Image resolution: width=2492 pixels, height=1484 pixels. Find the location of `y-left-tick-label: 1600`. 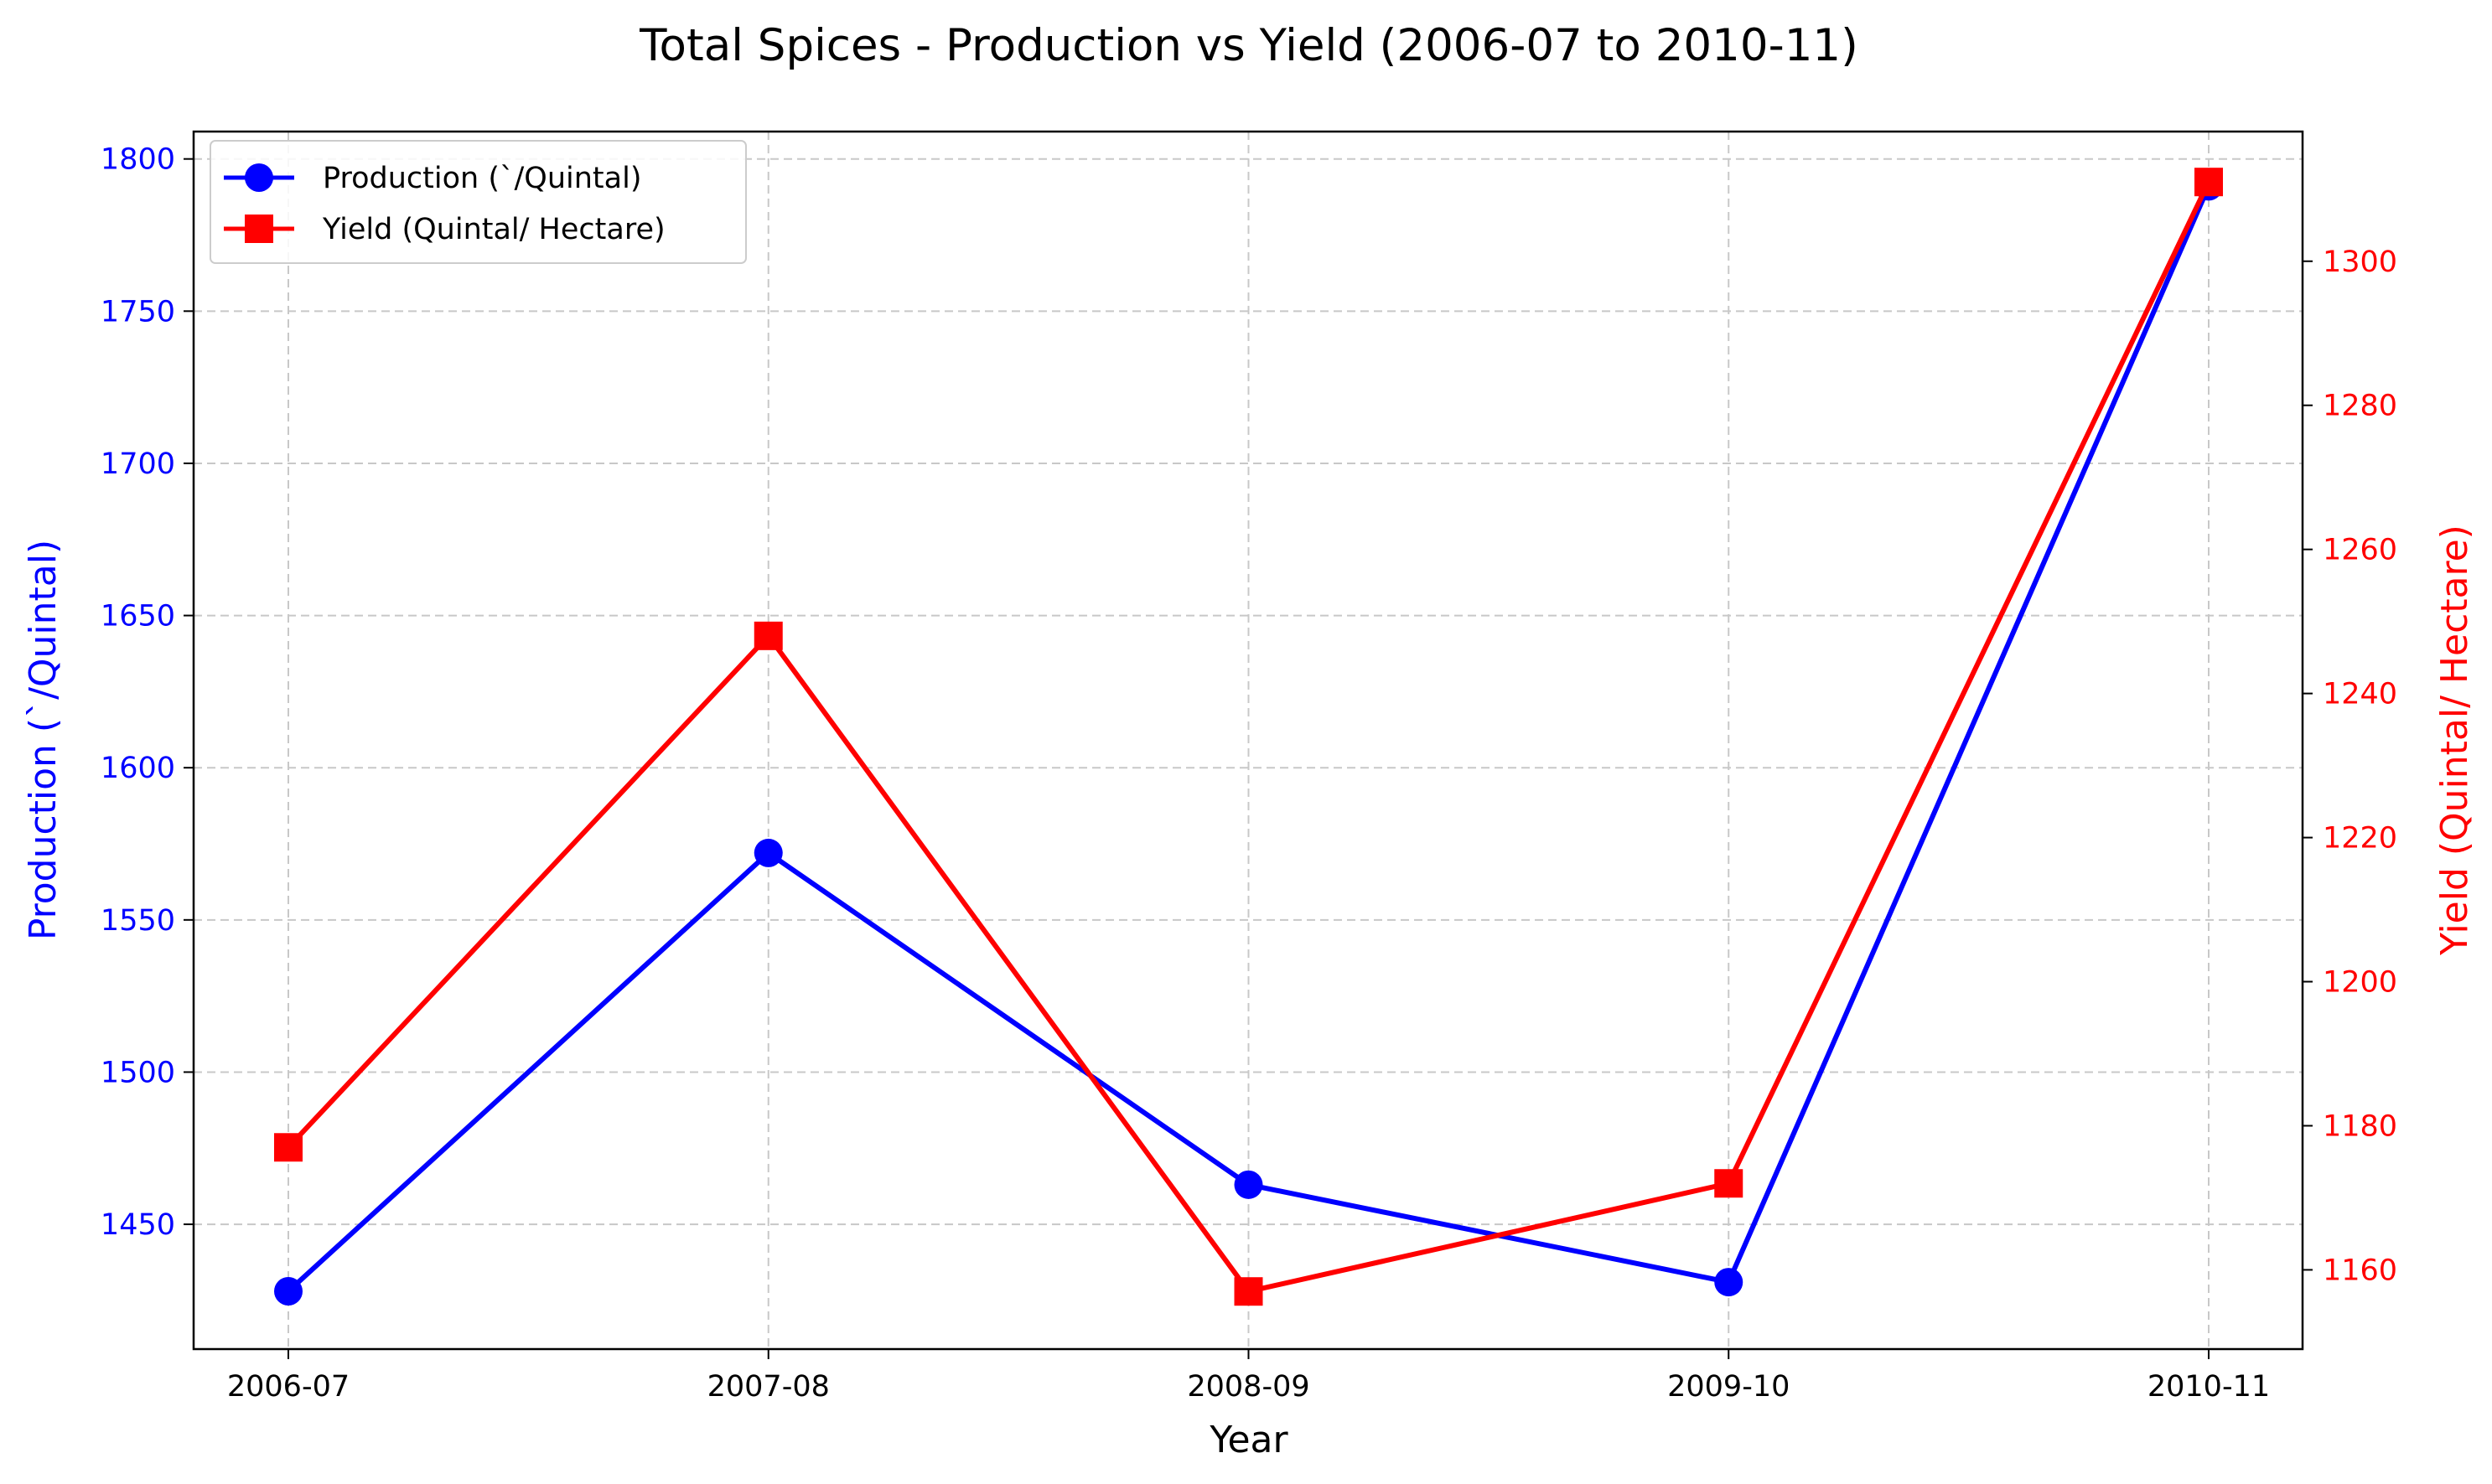

y-left-tick-label: 1600 is located at coordinates (138, 768).